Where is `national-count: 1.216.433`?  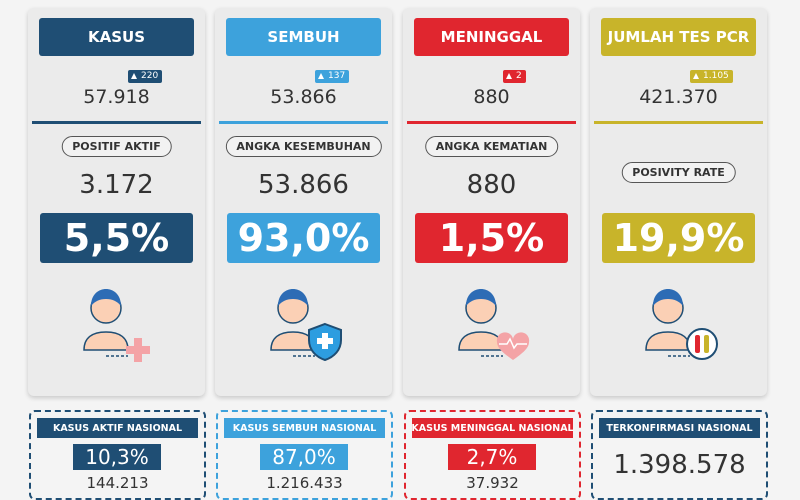
national-count: 1.216.433 is located at coordinates (304, 483).